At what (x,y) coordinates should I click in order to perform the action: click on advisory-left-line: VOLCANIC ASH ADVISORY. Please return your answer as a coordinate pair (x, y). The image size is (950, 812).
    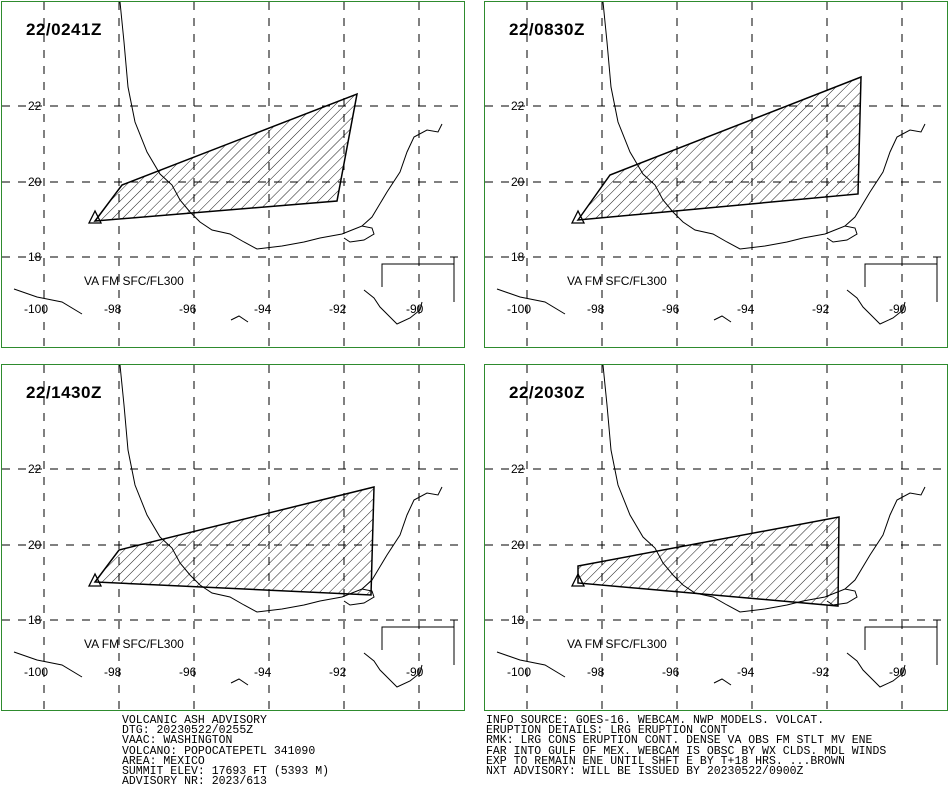
    Looking at the image, I should click on (194, 720).